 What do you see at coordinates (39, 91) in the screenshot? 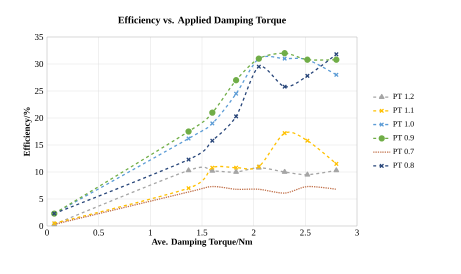
I see `y-tick-label: 25` at bounding box center [39, 91].